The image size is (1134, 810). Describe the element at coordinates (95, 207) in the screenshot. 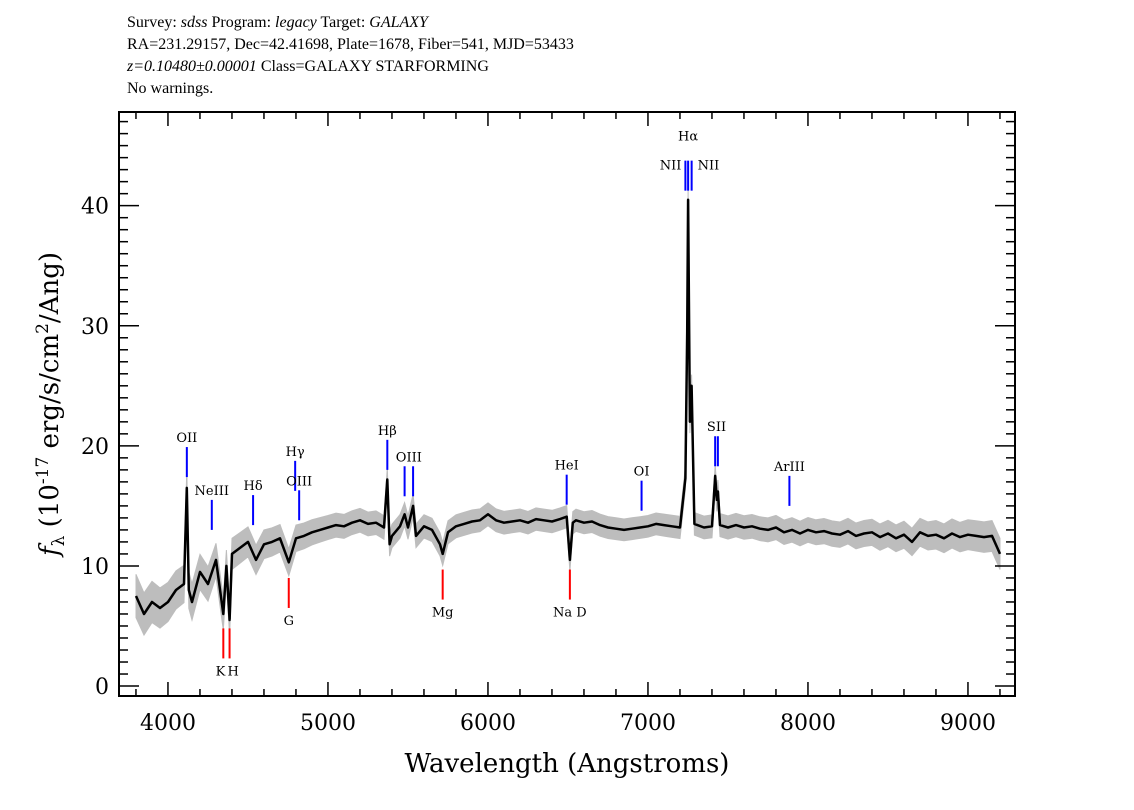

I see `y-tick-label: 40` at that location.